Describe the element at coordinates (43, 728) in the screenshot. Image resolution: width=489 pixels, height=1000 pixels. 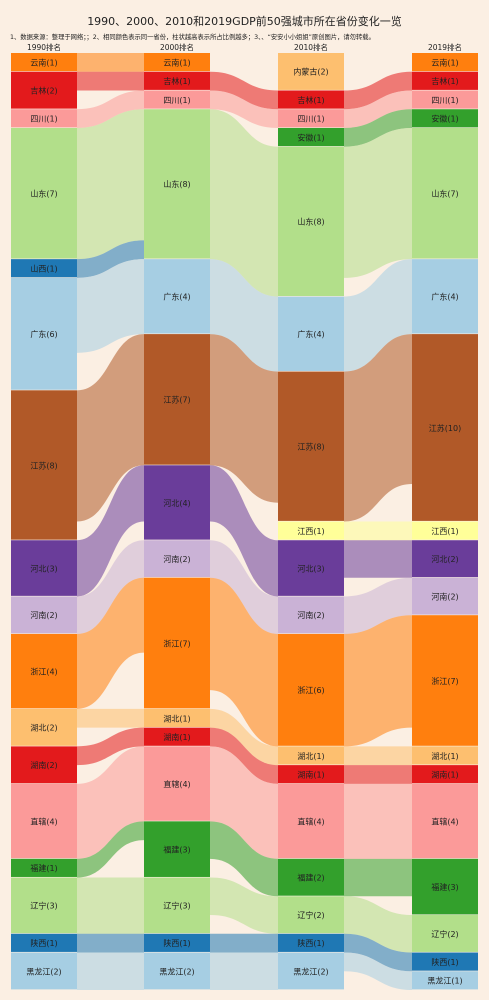
I see `node-label: 湖北(2)` at that location.